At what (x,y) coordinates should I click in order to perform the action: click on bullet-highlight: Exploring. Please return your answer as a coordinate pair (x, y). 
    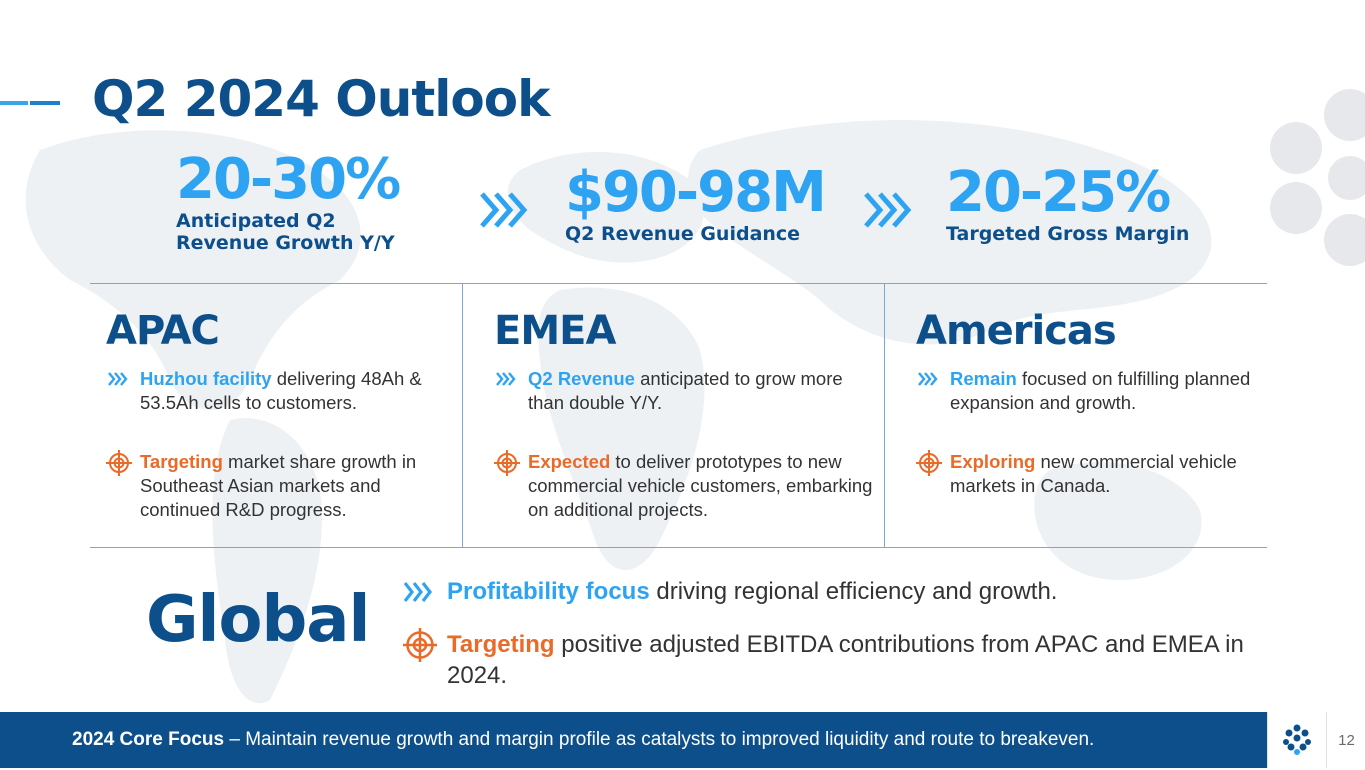
    Looking at the image, I should click on (993, 461).